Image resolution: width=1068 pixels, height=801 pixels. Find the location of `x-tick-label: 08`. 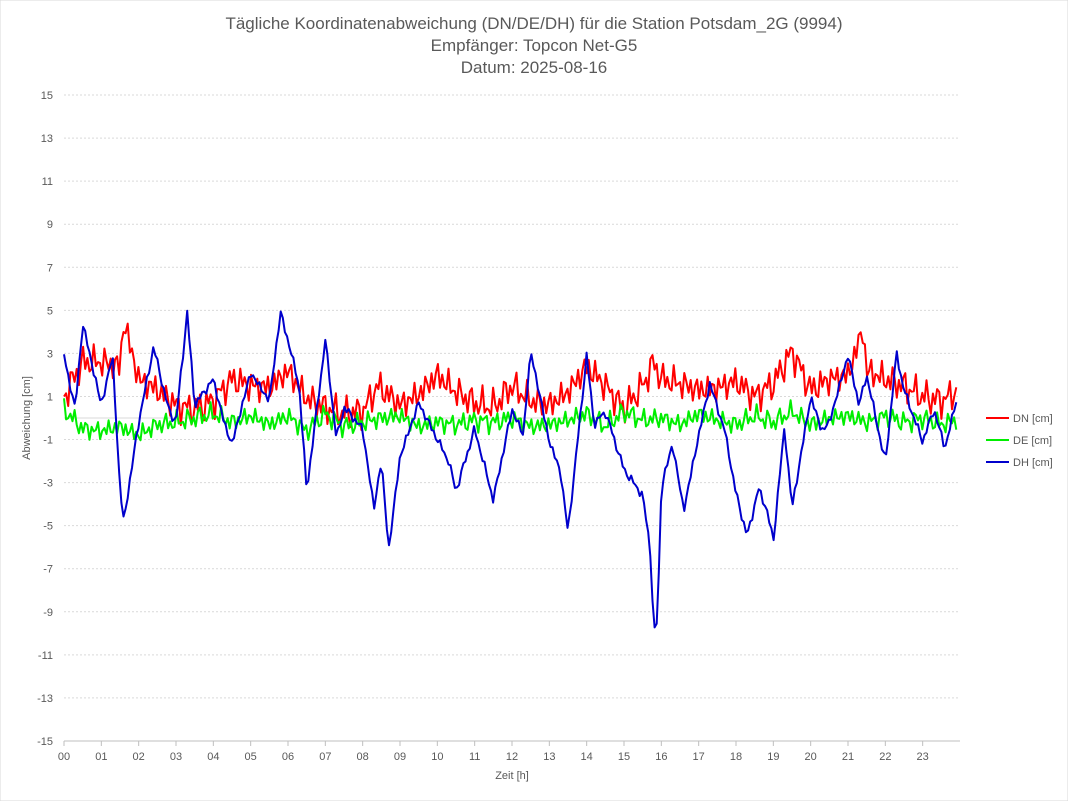

x-tick-label: 08 is located at coordinates (363, 757).